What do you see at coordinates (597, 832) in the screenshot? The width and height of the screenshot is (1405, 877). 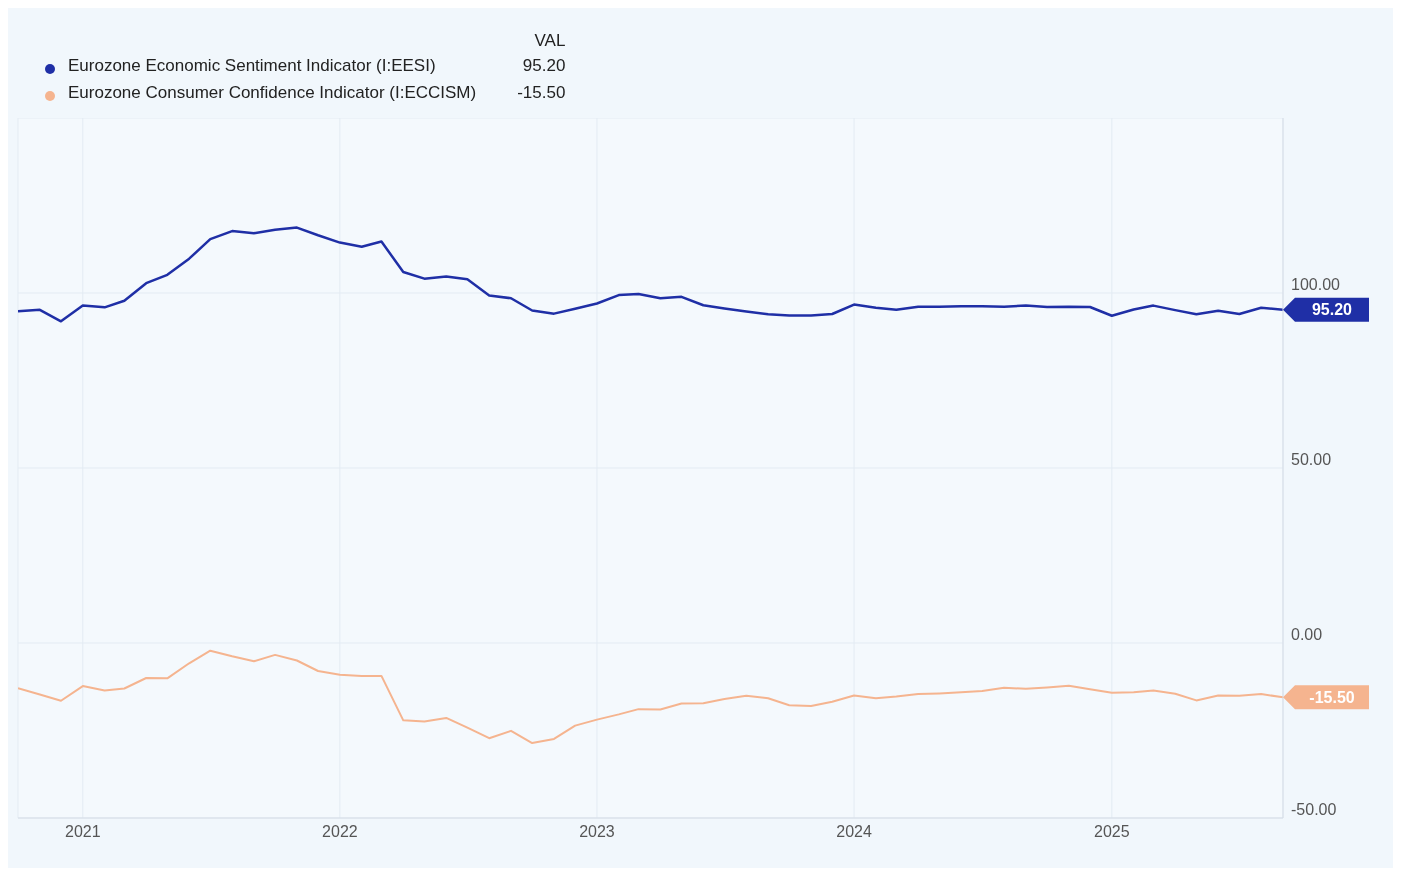 I see `x-tick-label: 2023` at bounding box center [597, 832].